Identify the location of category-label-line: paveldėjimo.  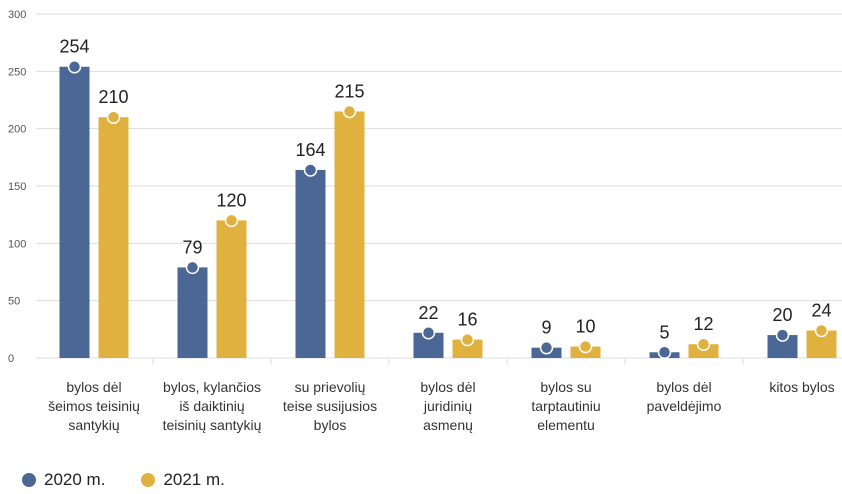
(684, 406).